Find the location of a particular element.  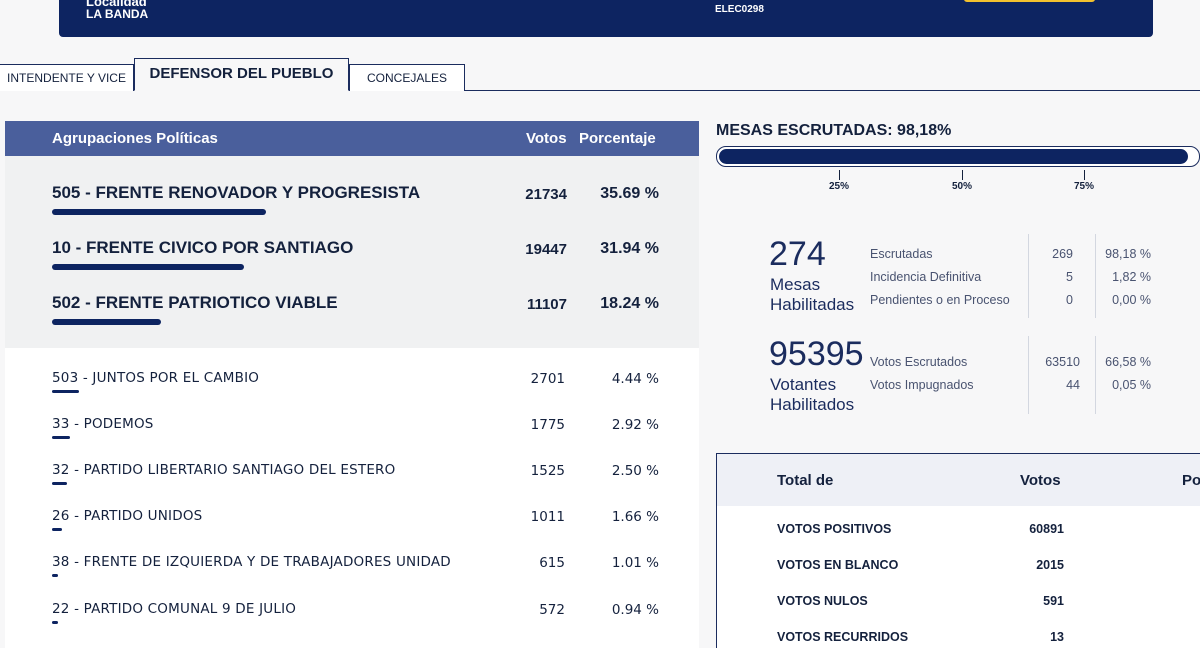

totals-row: VOTOS POSITIVOS 60891 is located at coordinates (958, 537).